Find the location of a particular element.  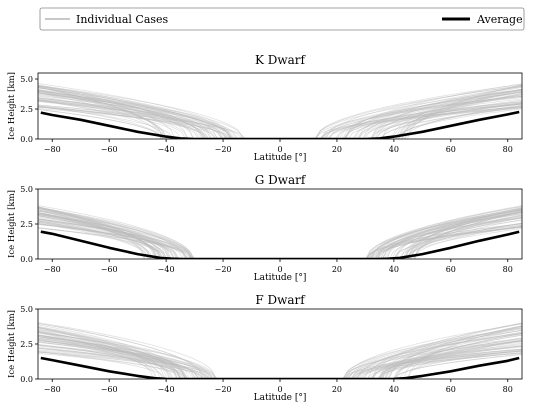

x-axis-label: Latitude [°] is located at coordinates (280, 278).